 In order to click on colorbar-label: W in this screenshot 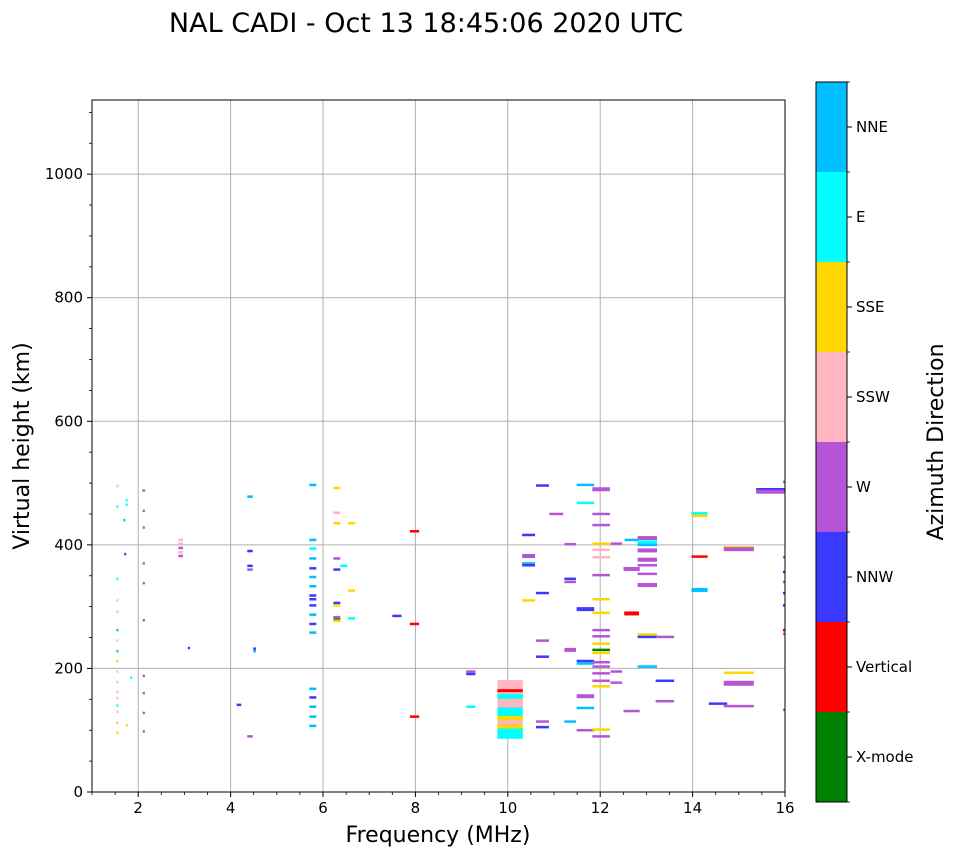, I will do `click(863, 487)`.